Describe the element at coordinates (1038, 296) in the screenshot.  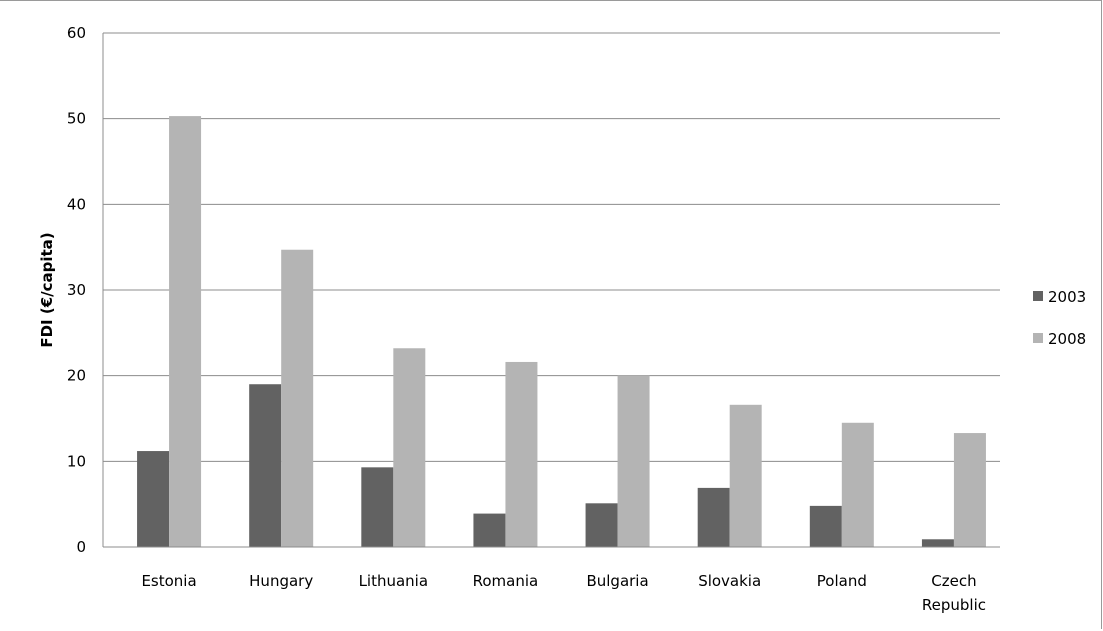
I see `legend-swatch-2003` at that location.